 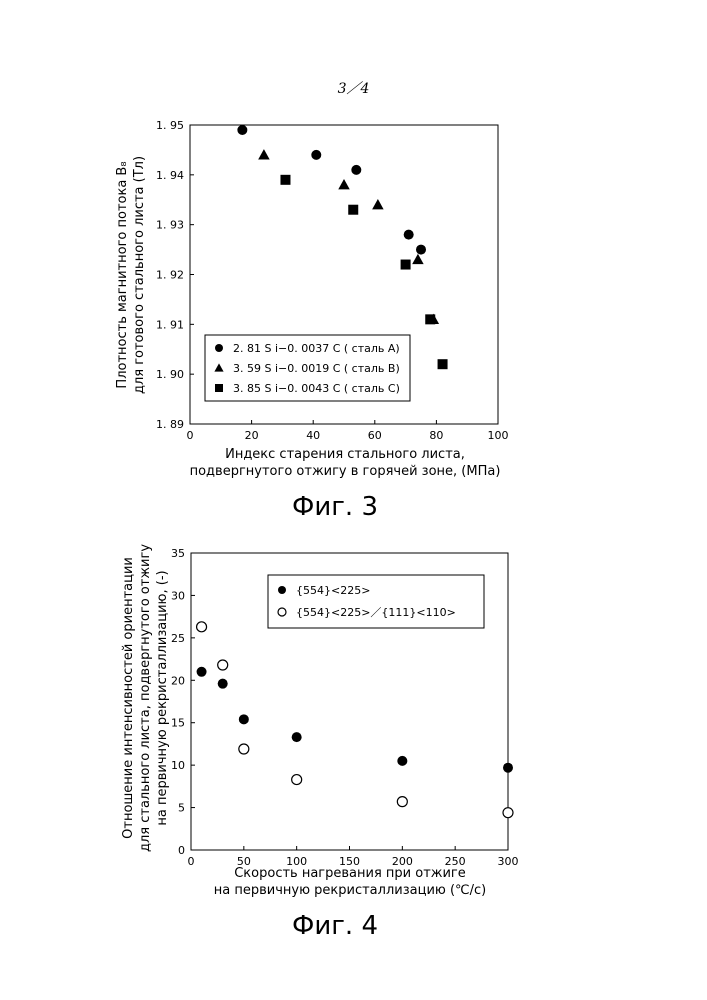 What do you see at coordinates (170, 175) in the screenshot?
I see `y-tick-label: 1. 94` at bounding box center [170, 175].